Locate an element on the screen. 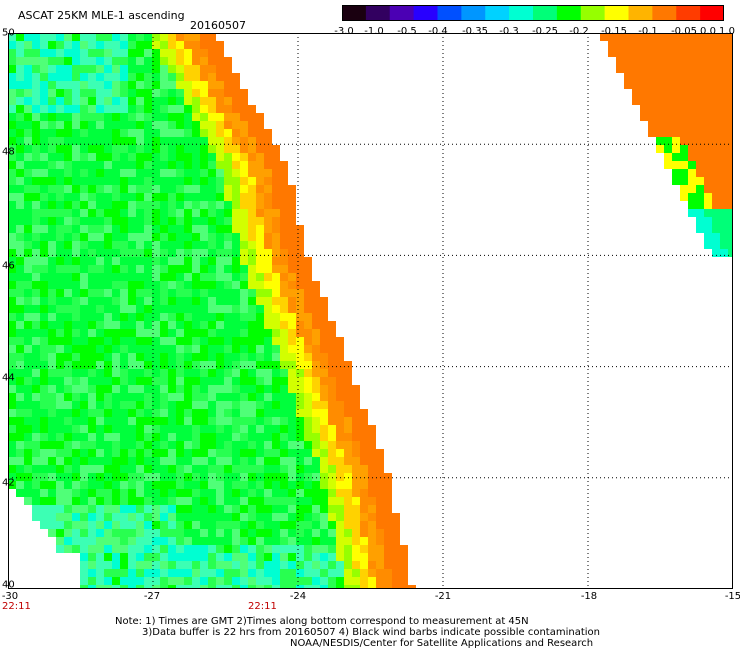 The height and width of the screenshot is (650, 740). color-scale-label: 1.0 is located at coordinates (727, 31).